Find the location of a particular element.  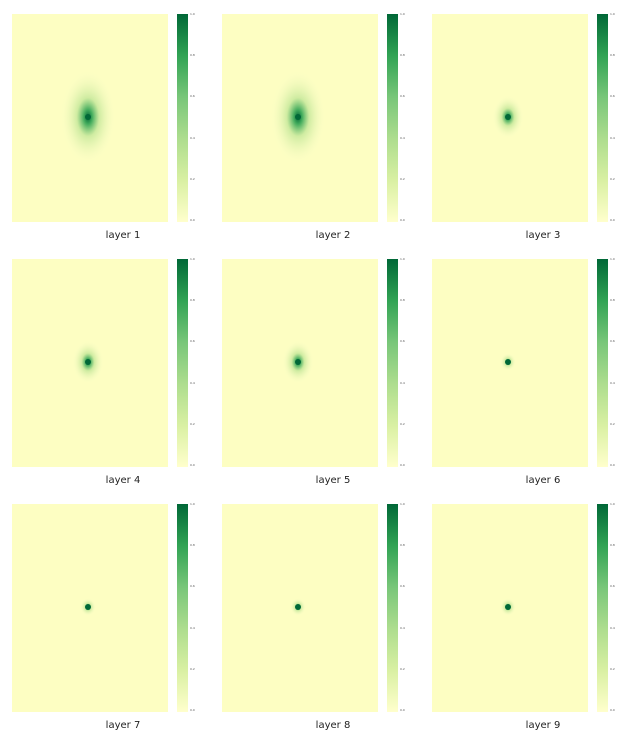

heatmap-panel: 0.0 0.2 0.4 0.6 0.8 1.0 layer 3 is located at coordinates (529, 133).